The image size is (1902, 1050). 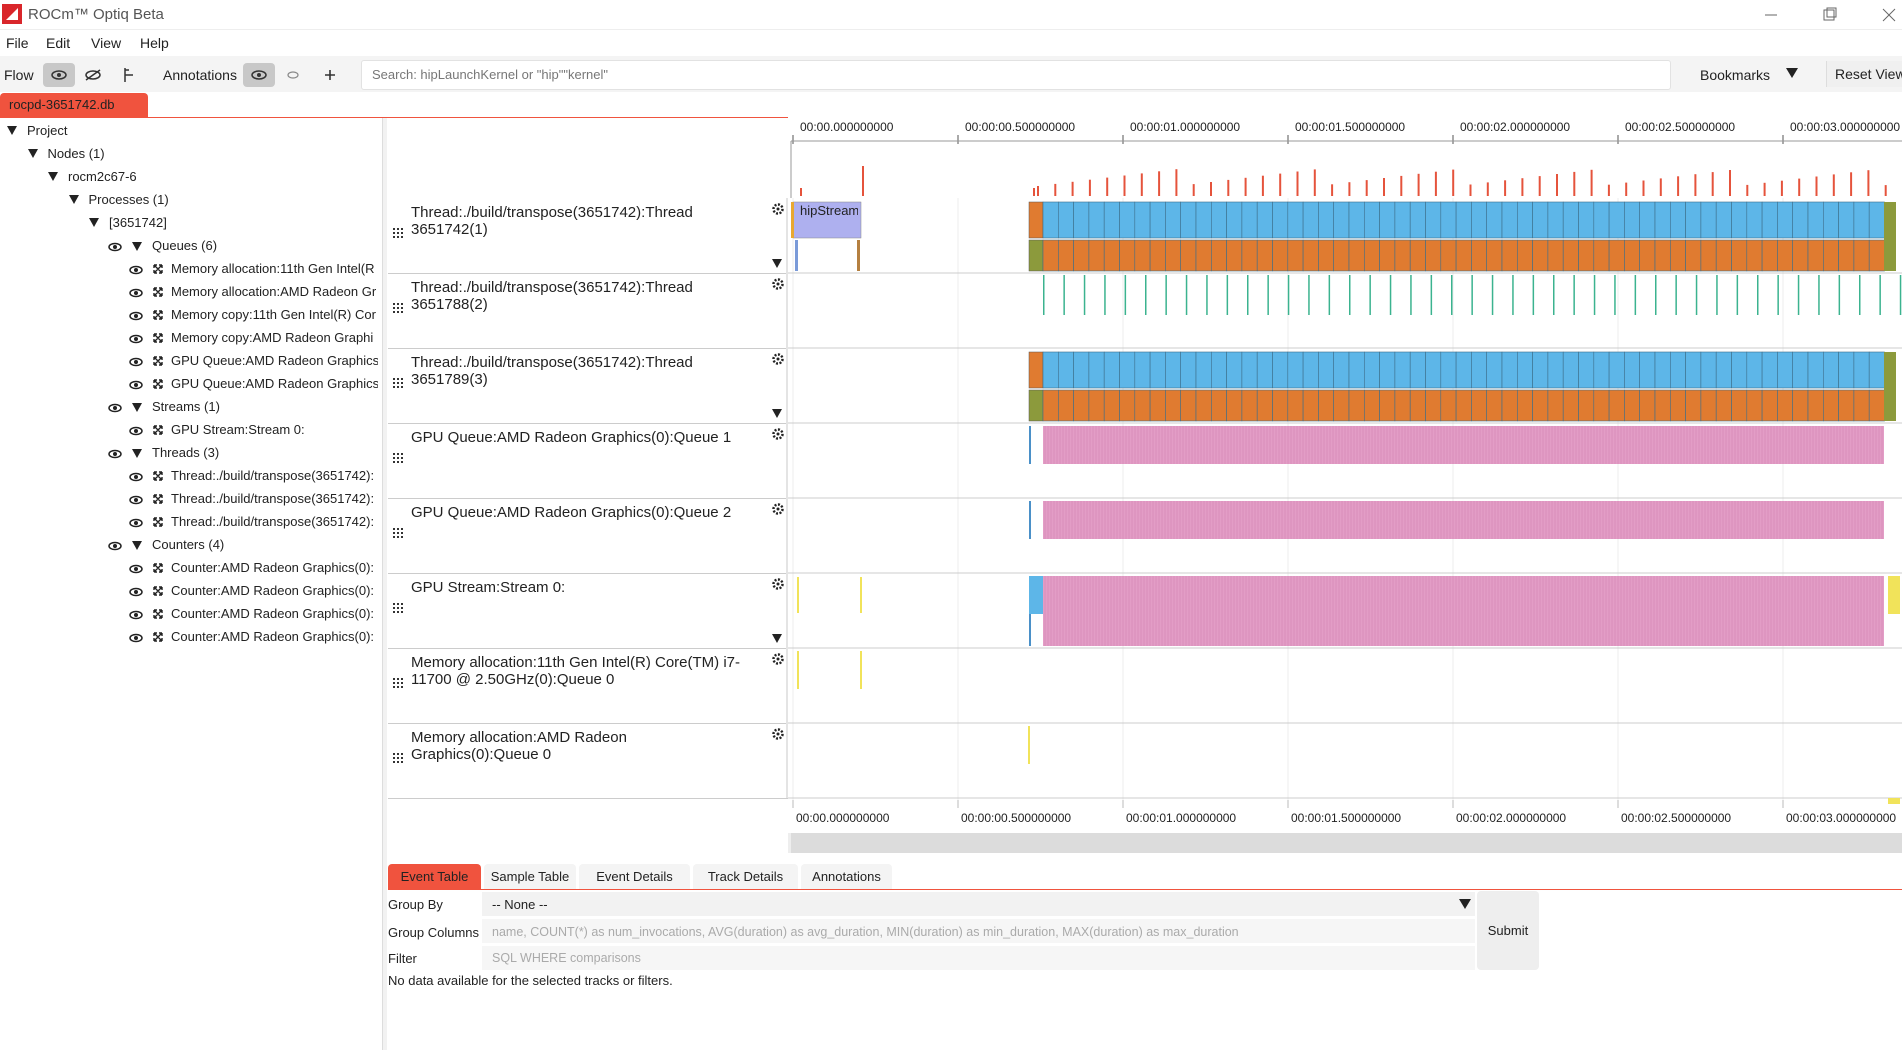 What do you see at coordinates (978, 958) in the screenshot?
I see `filter-input` at bounding box center [978, 958].